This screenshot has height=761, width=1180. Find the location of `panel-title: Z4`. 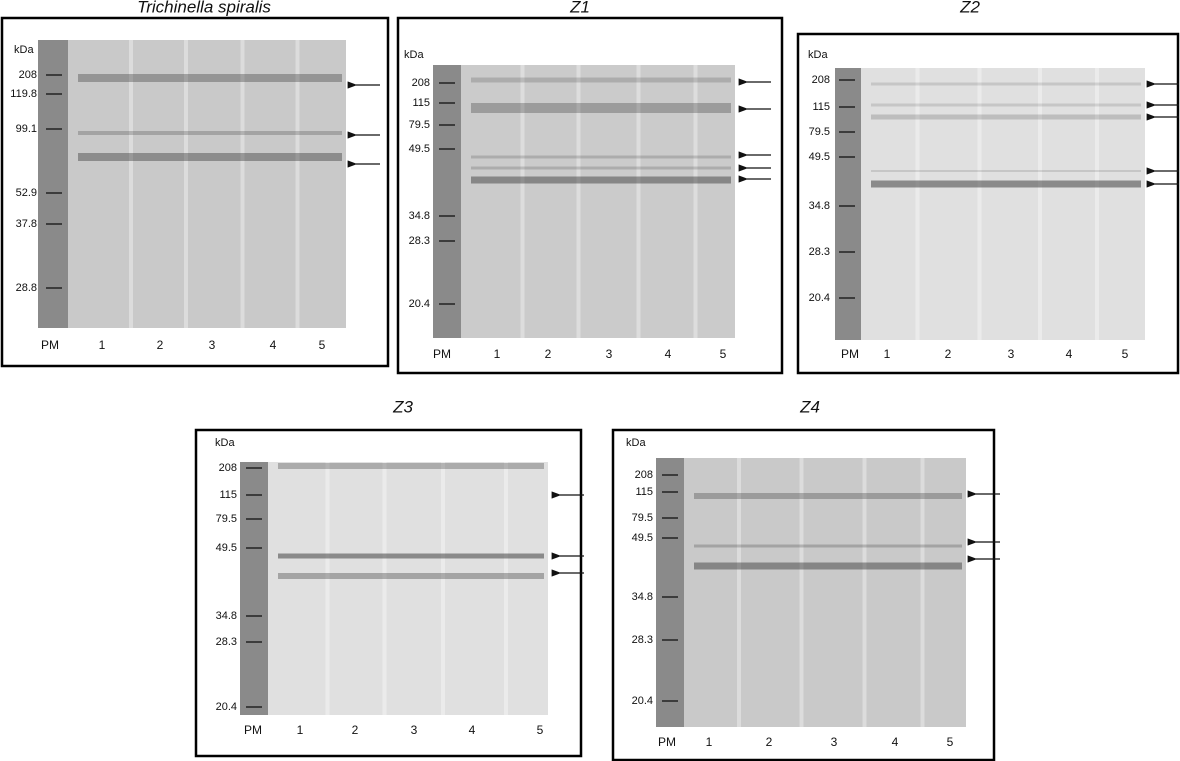

panel-title: Z4 is located at coordinates (809, 406).